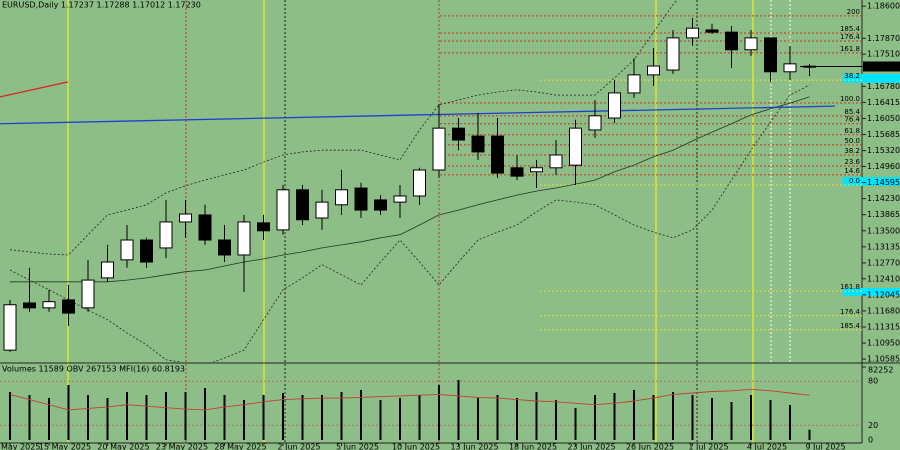 The image size is (900, 450). Describe the element at coordinates (474, 446) in the screenshot. I see `x-tick-label: 13 Jun 2025` at that location.